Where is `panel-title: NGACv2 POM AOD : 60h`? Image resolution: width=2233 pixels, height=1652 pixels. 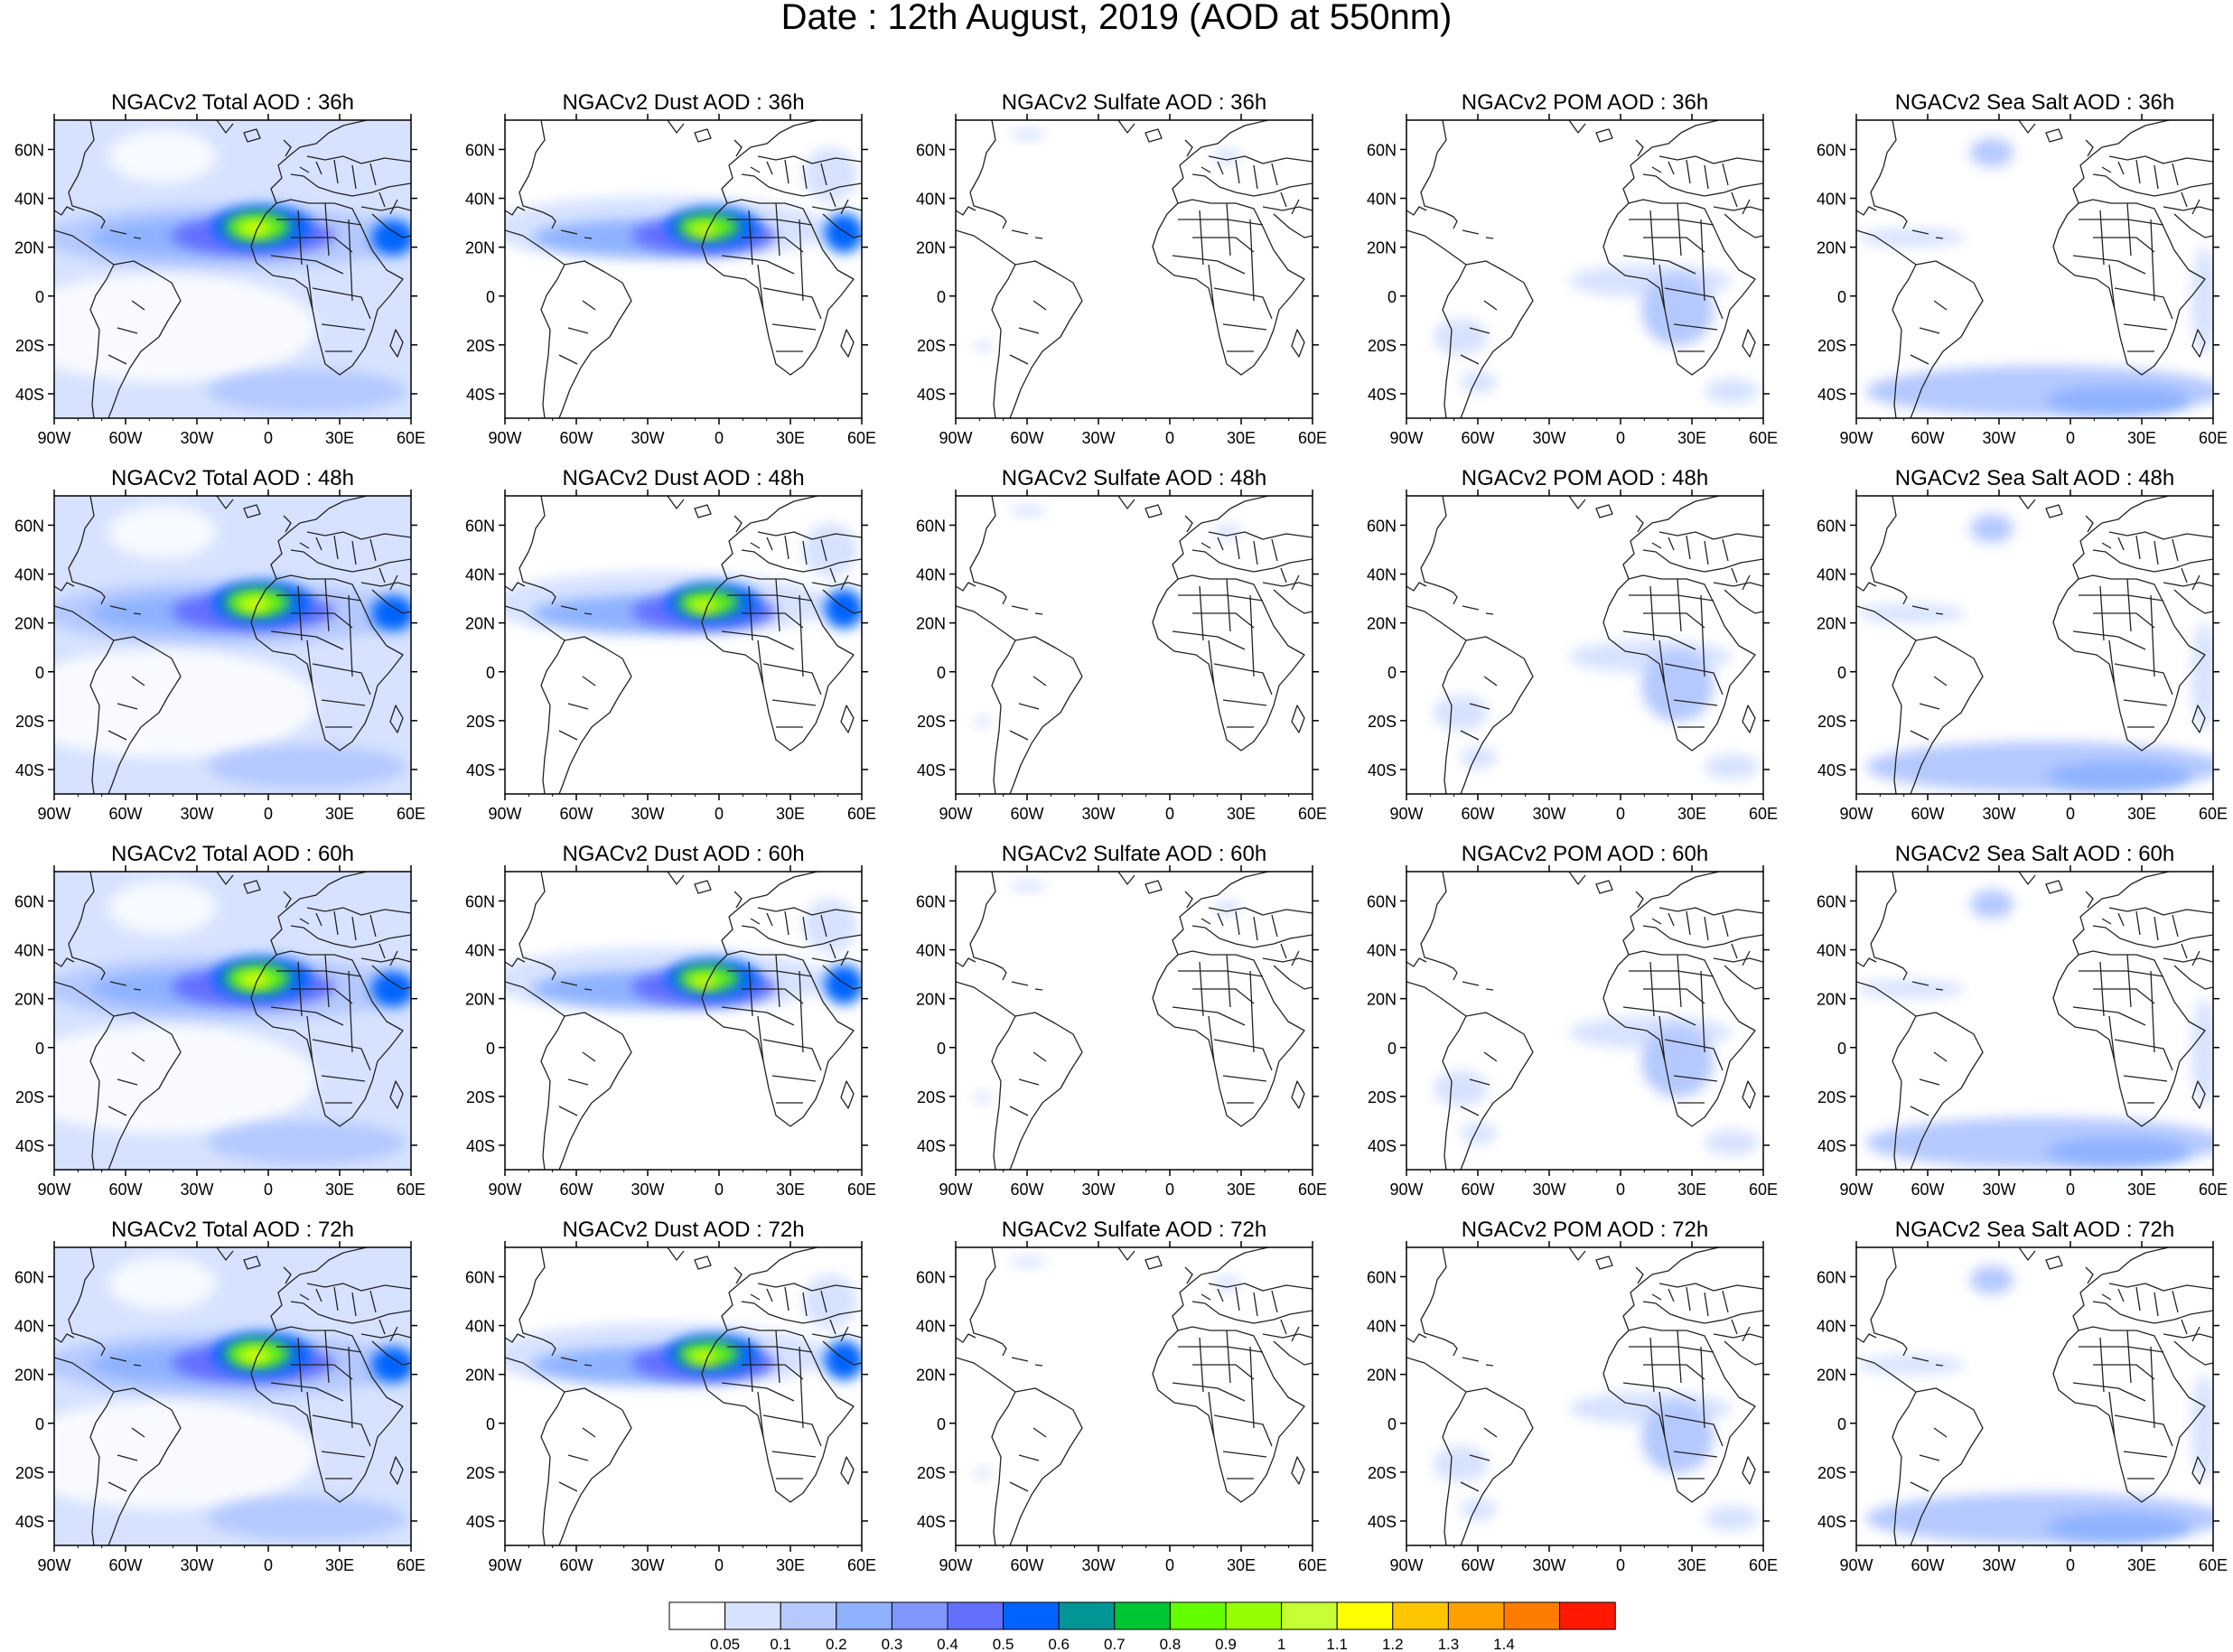 panel-title: NGACv2 POM AOD : 60h is located at coordinates (1585, 854).